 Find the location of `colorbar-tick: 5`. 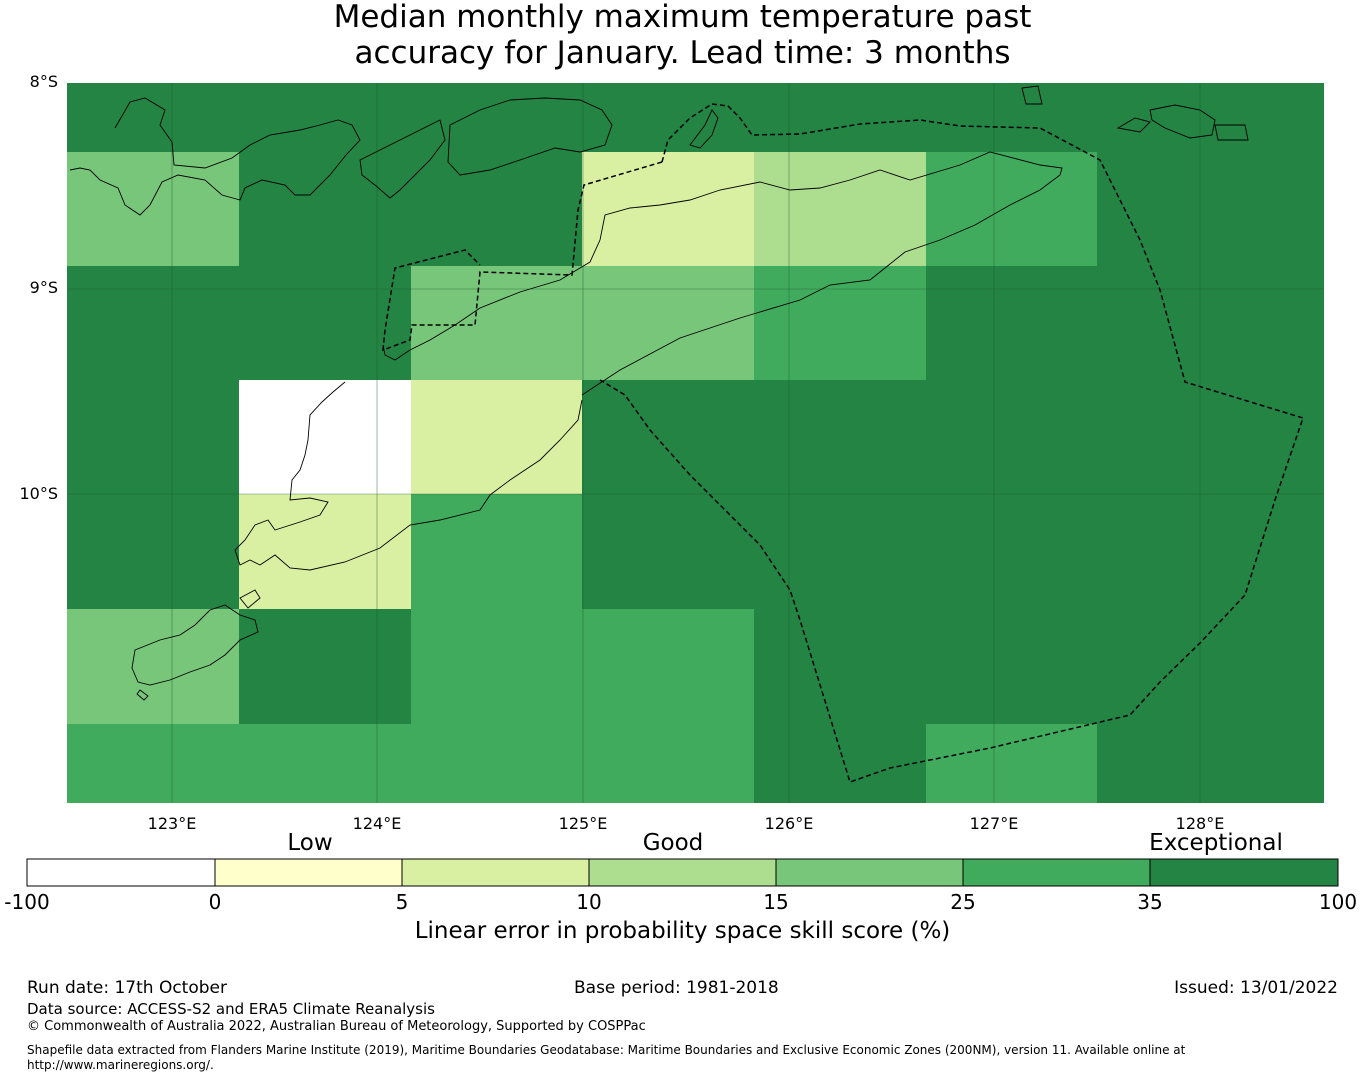

colorbar-tick: 5 is located at coordinates (402, 902).